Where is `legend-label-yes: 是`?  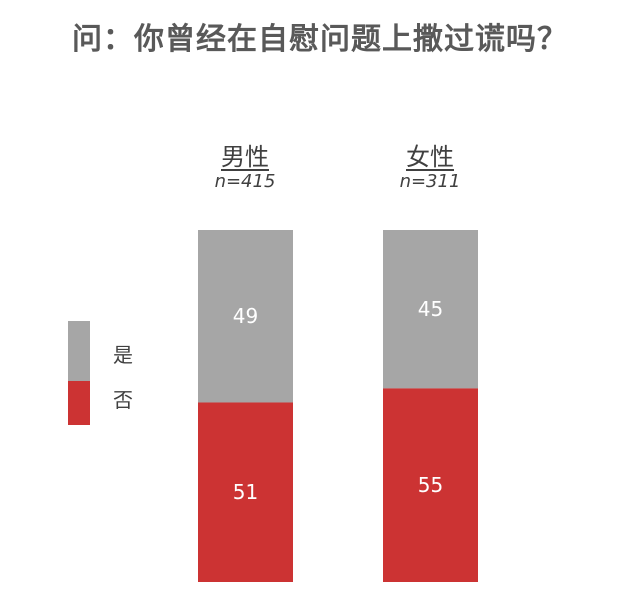
legend-label-yes: 是 is located at coordinates (123, 355).